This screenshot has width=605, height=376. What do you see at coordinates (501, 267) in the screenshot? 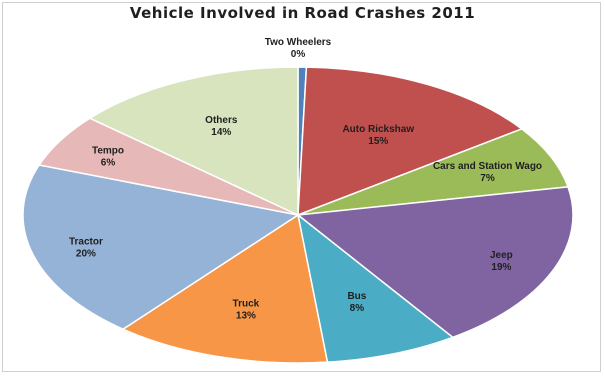
I see `pie-label-value: 19%` at bounding box center [501, 267].